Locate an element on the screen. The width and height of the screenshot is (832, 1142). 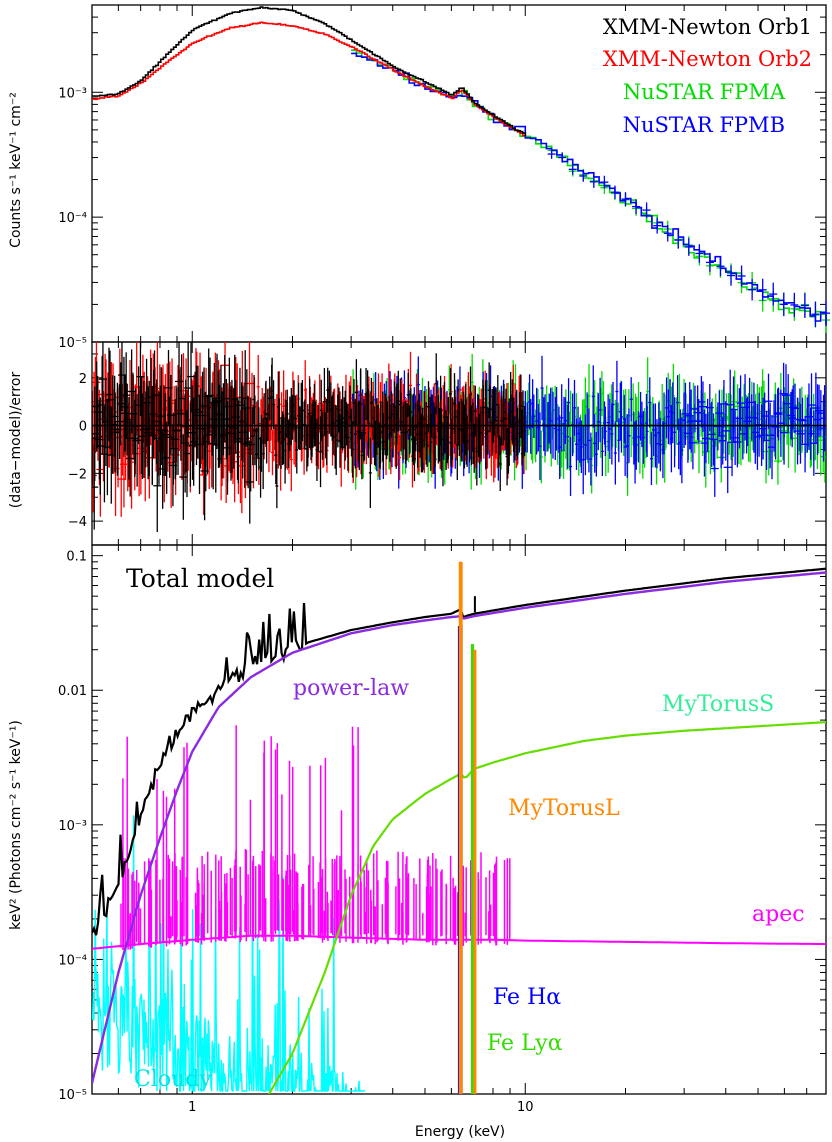
residuals-ylabel: (data−model)/error is located at coordinates (16, 440).